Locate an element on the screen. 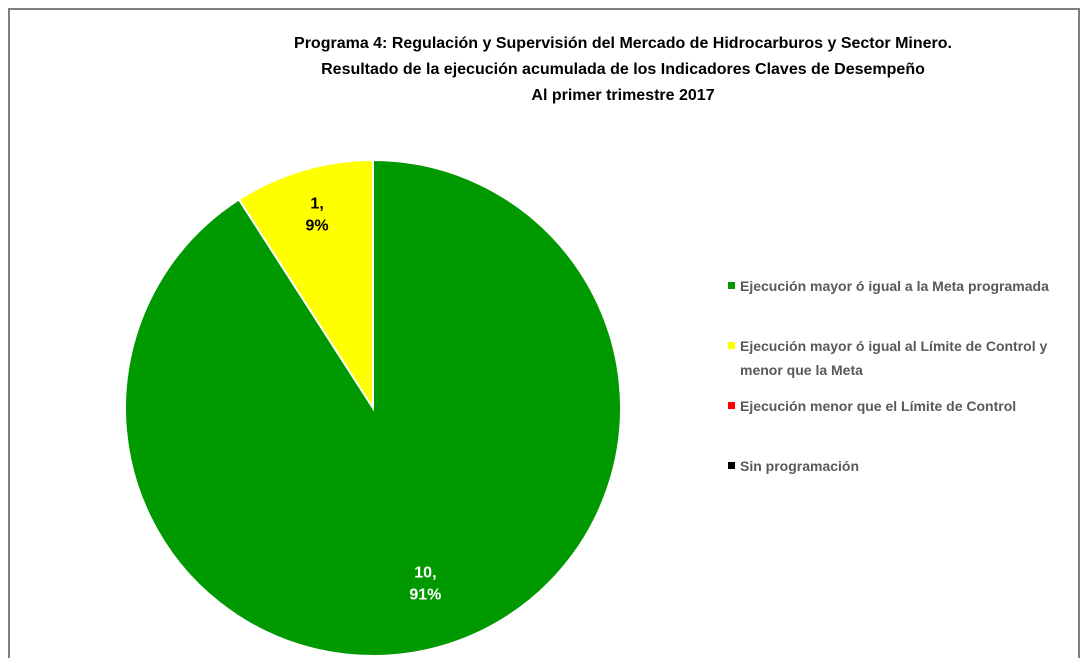 This screenshot has width=1086, height=658. data-label: 1, 9% is located at coordinates (317, 215).